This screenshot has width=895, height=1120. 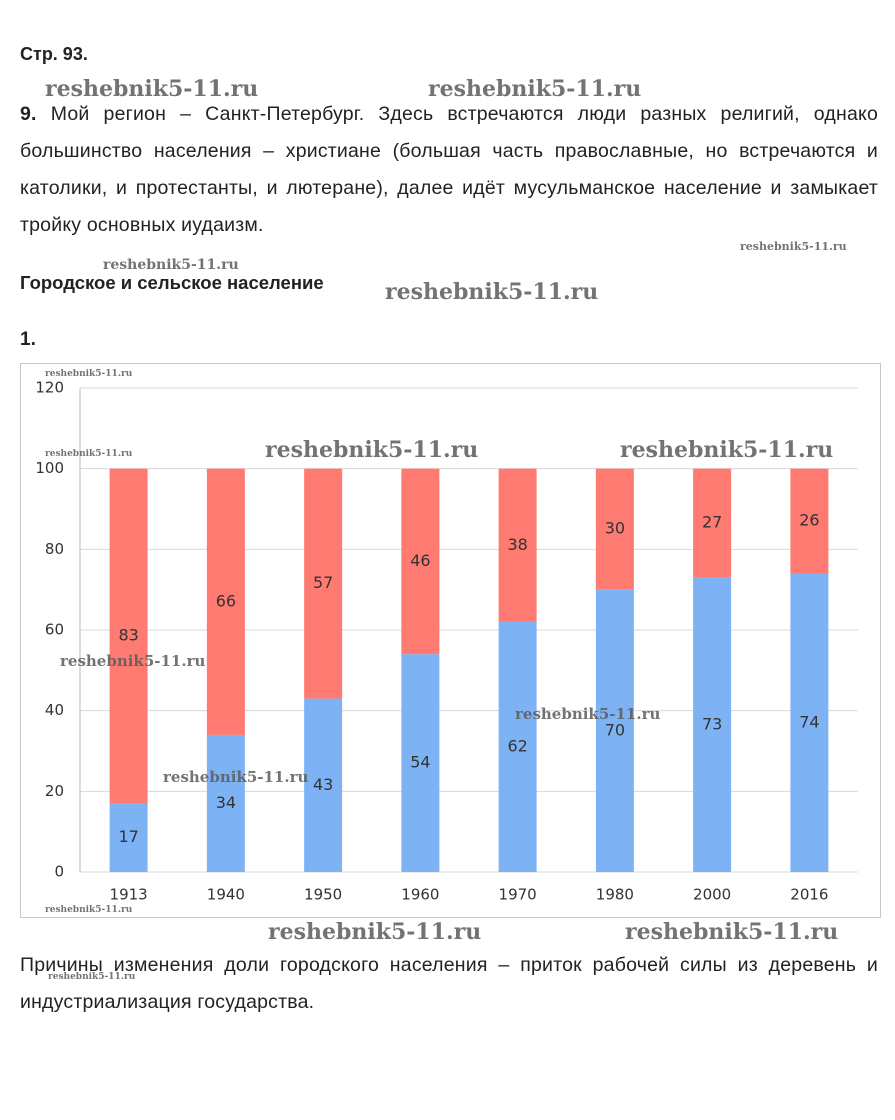 I want to click on data-label: 30, so click(x=615, y=528).